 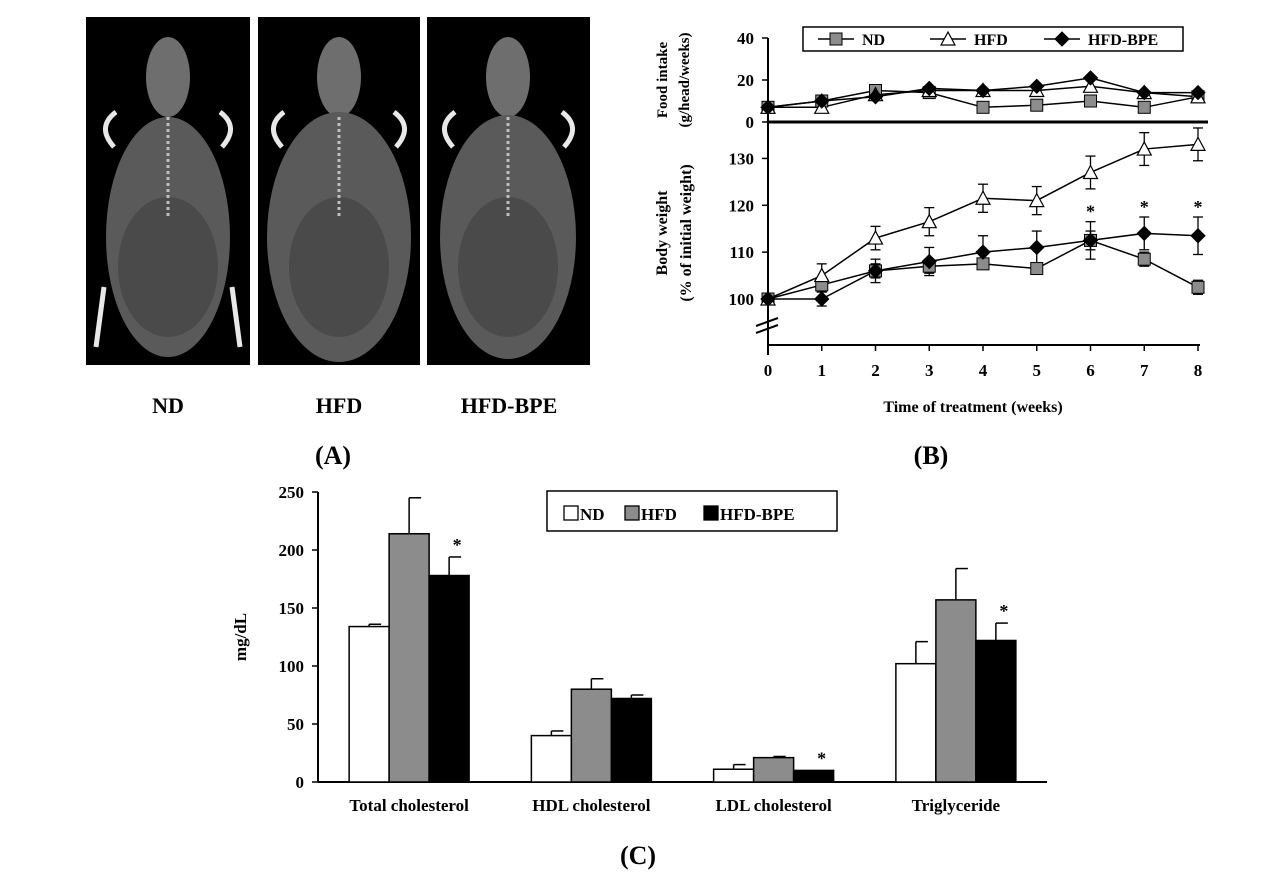 I want to click on x-tick-label: 7, so click(x=1144, y=370).